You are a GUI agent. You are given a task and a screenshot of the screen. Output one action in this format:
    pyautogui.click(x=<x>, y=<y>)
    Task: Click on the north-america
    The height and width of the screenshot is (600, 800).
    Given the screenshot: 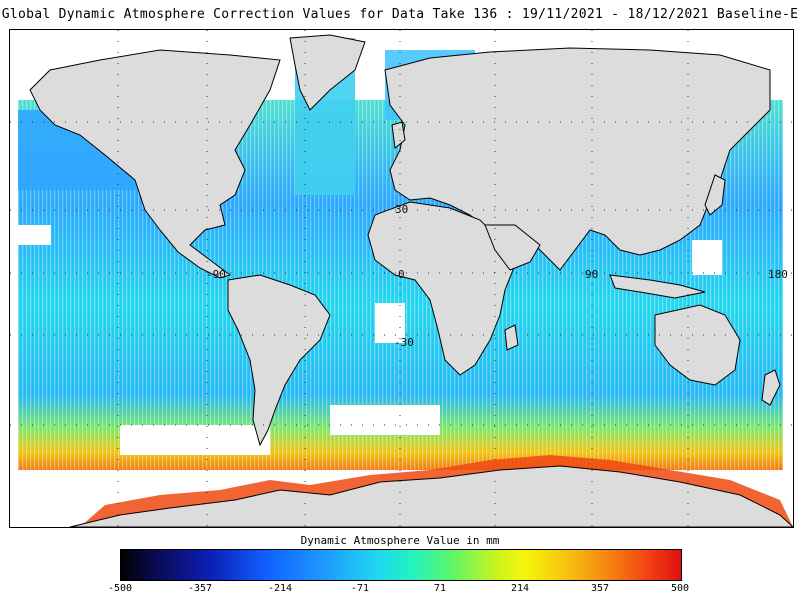 What is the action you would take?
    pyautogui.click(x=155, y=164)
    